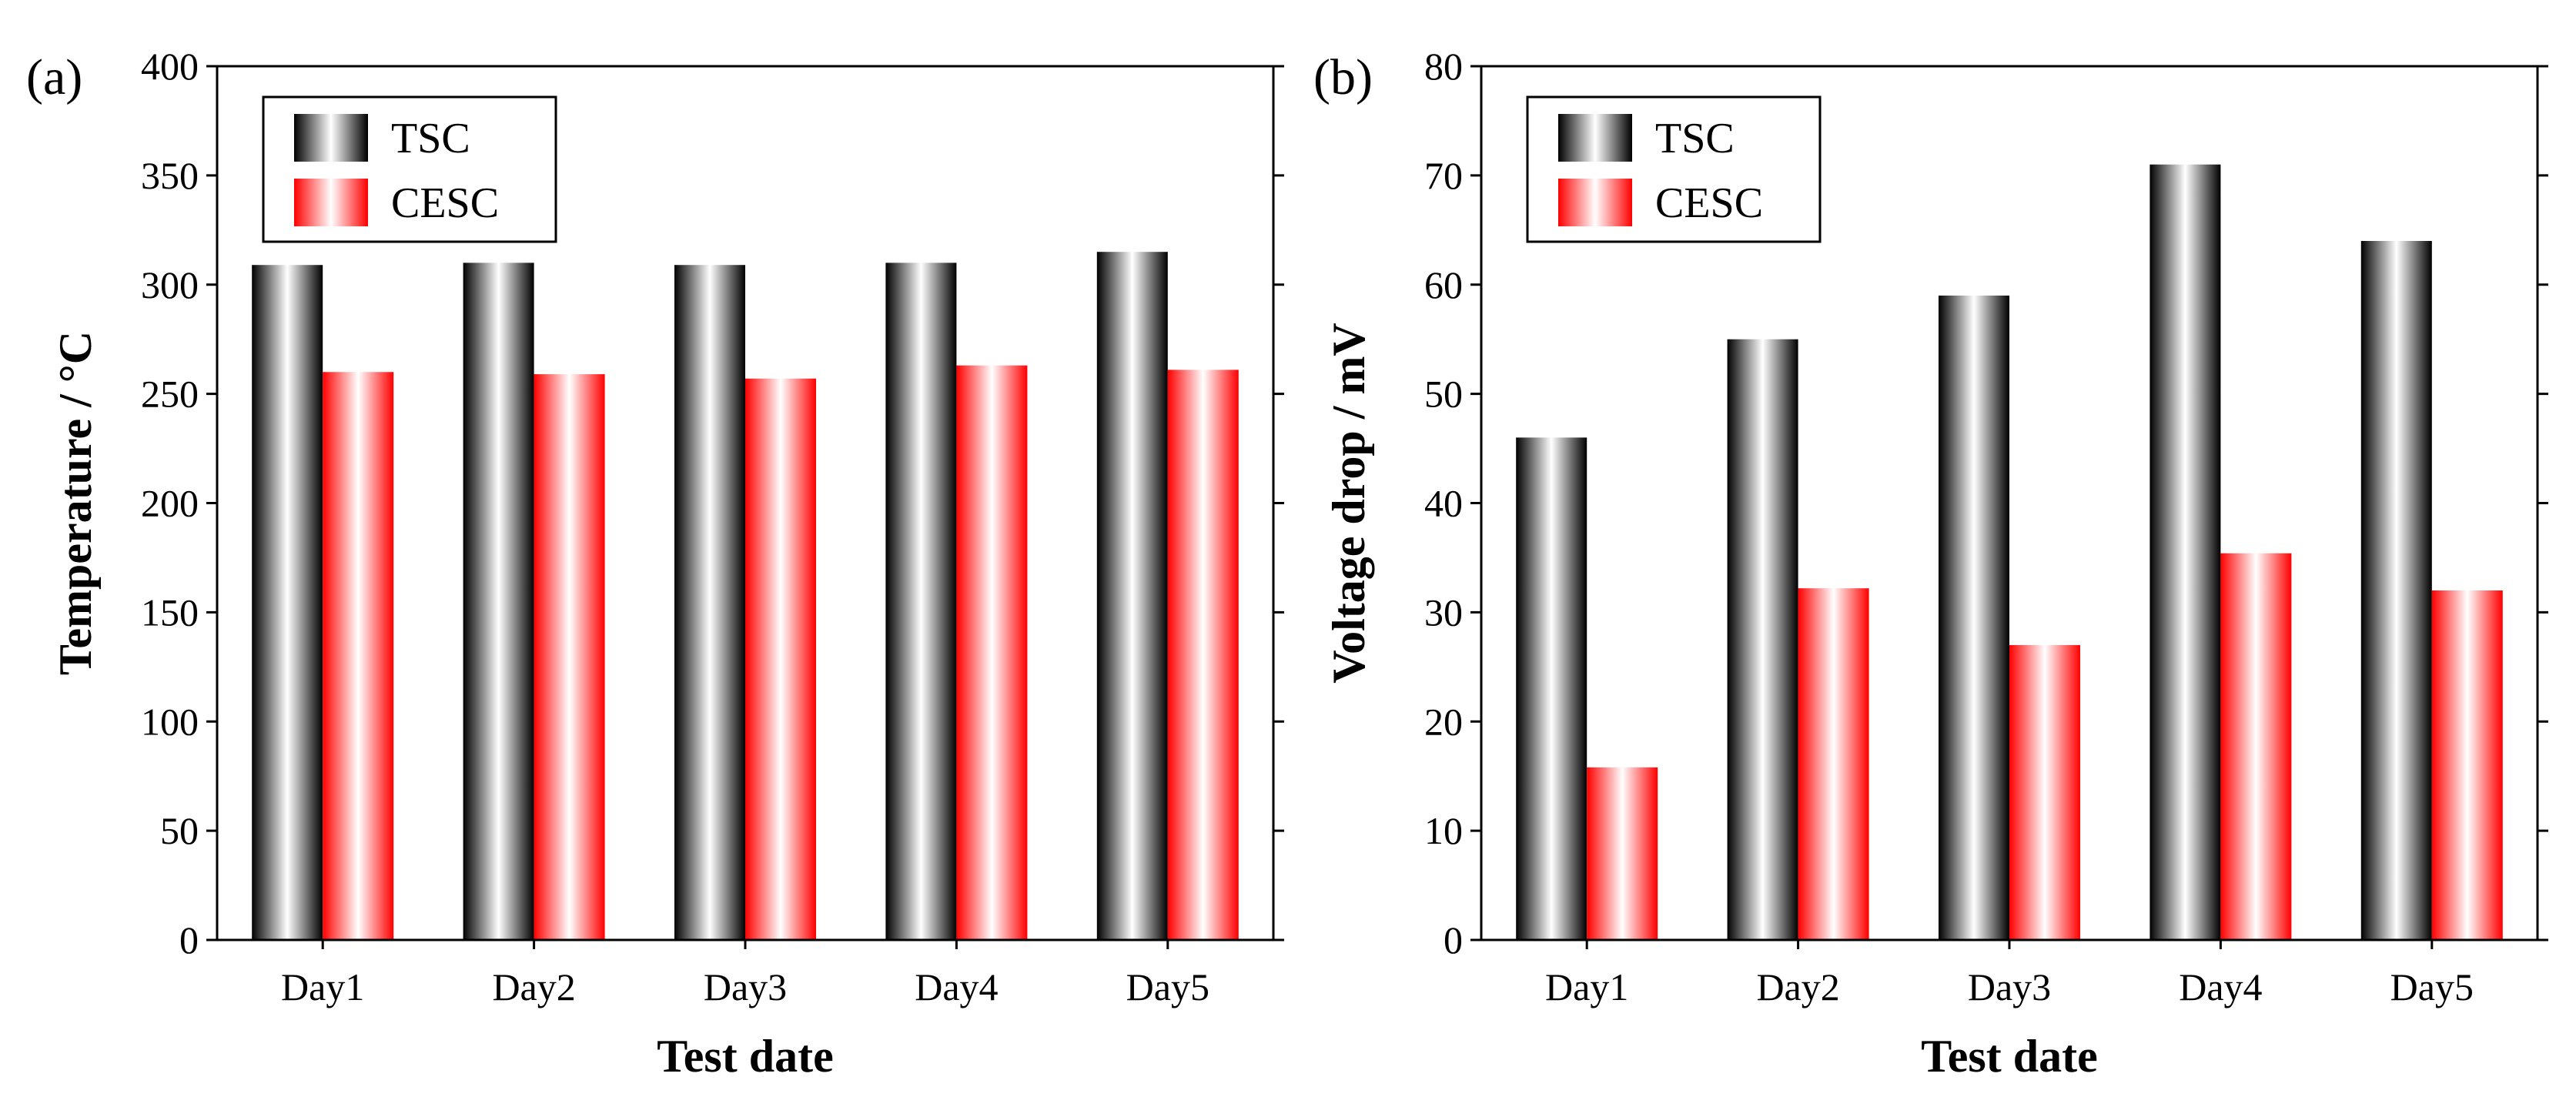  I want to click on y-tick-label: 100, so click(170, 722).